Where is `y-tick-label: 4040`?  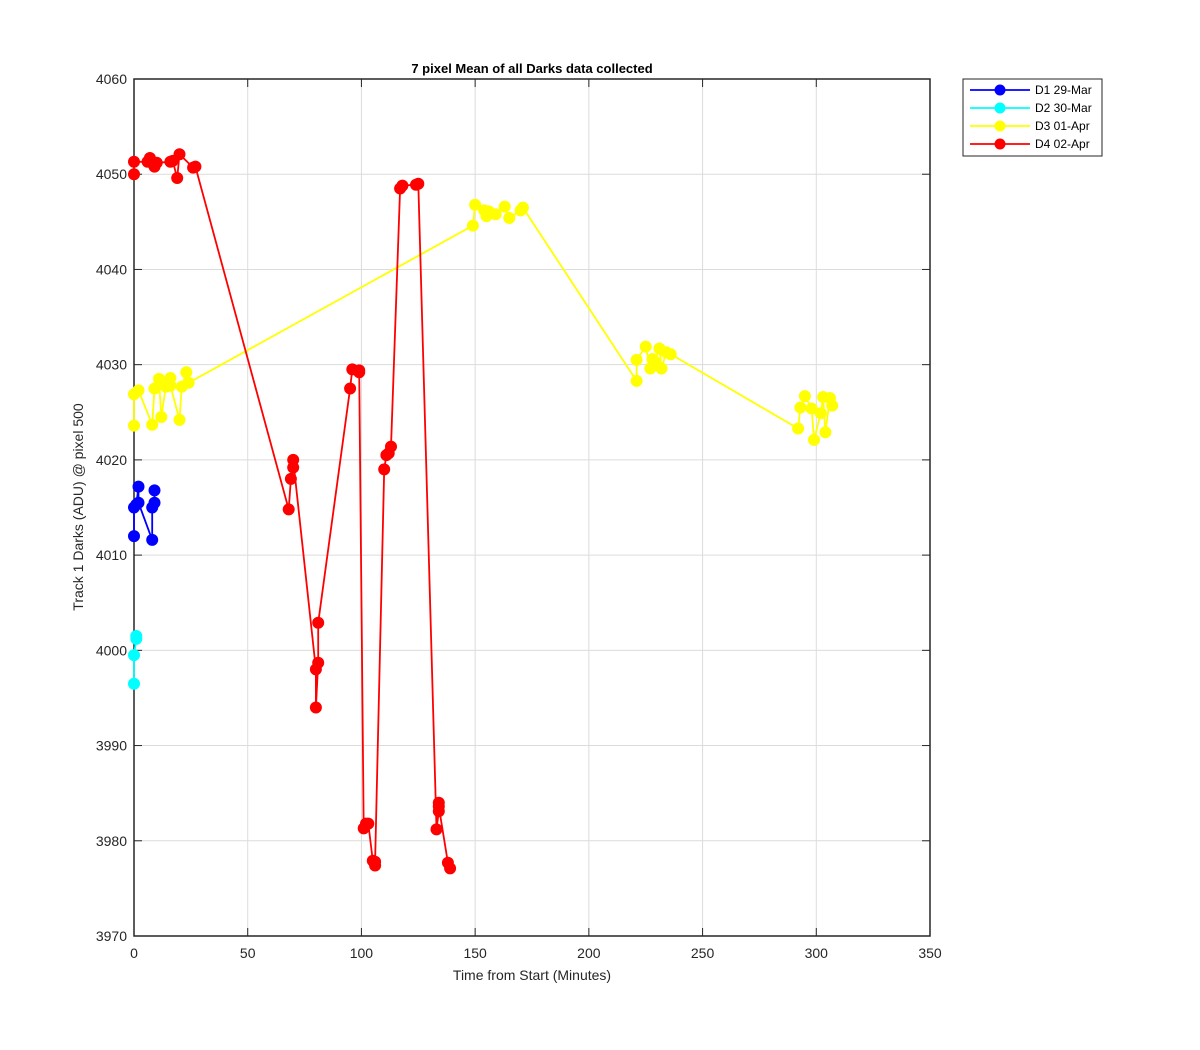 y-tick-label: 4040 is located at coordinates (111, 269).